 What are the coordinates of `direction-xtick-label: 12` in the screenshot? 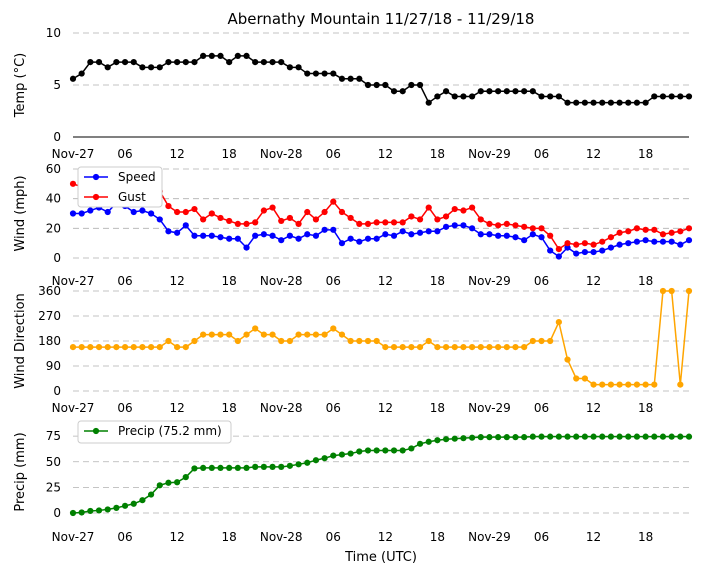 It's located at (593, 408).